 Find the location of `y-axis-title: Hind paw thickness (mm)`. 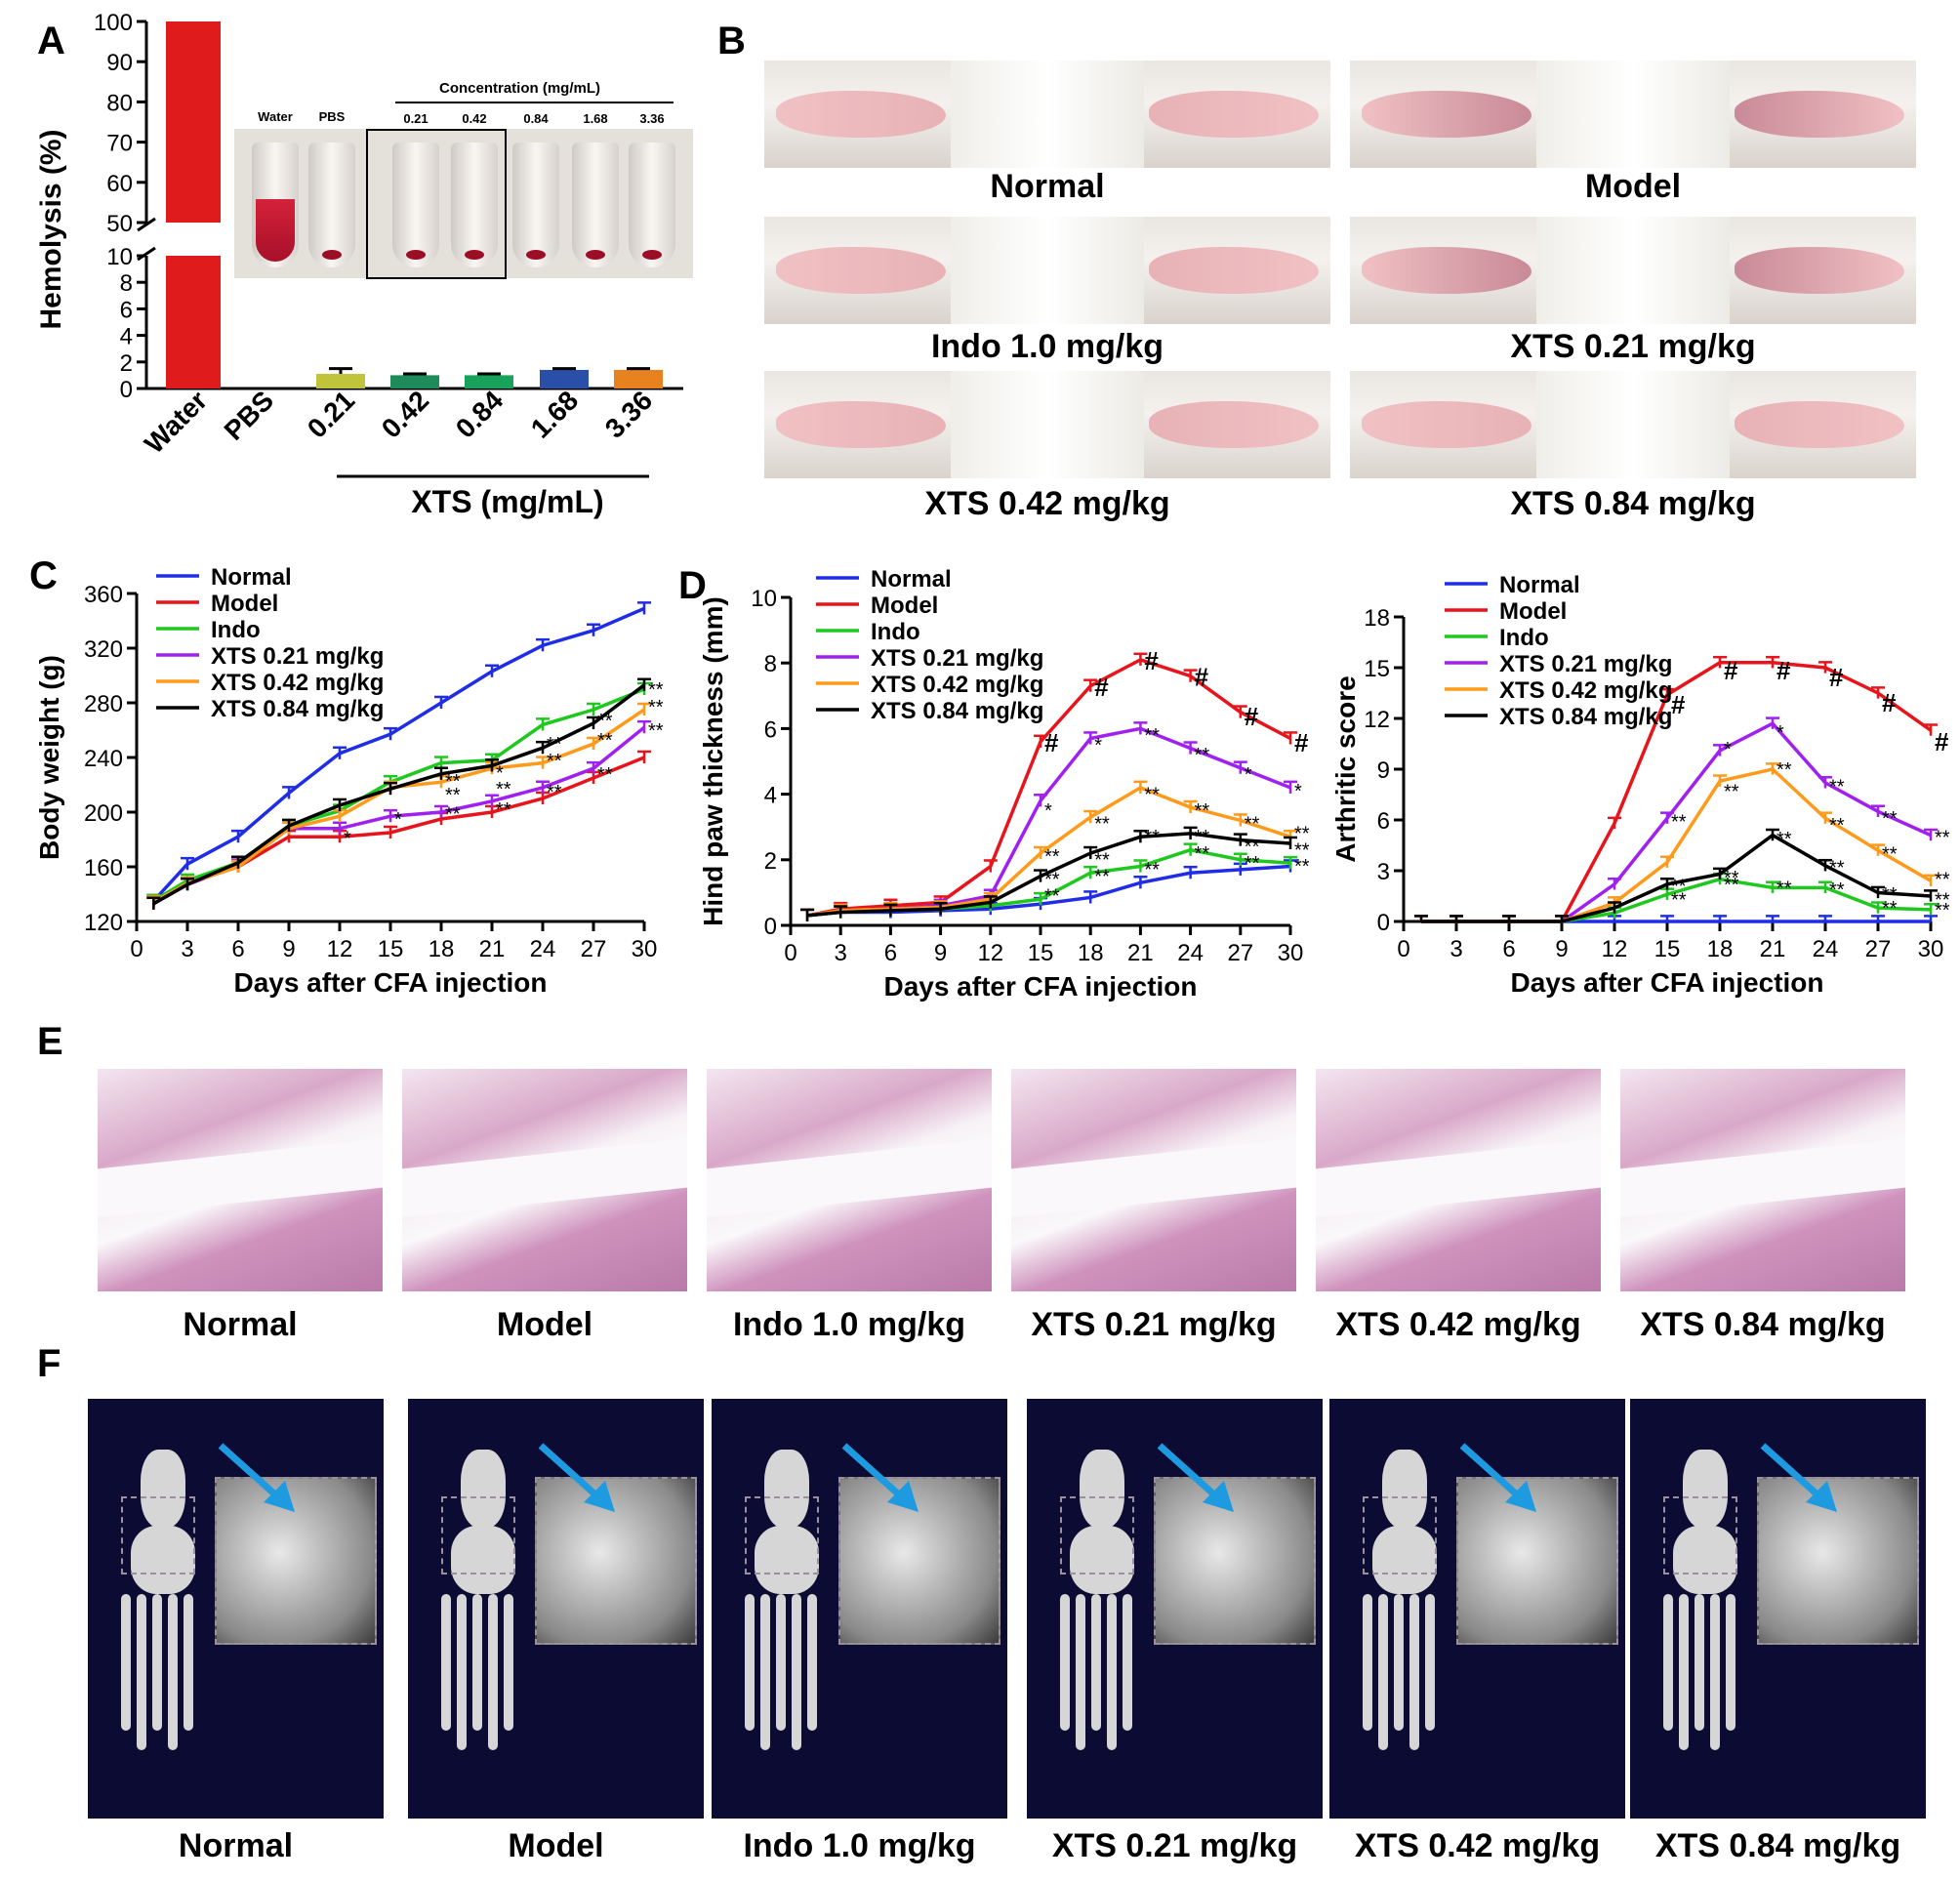

y-axis-title: Hind paw thickness (mm) is located at coordinates (713, 761).